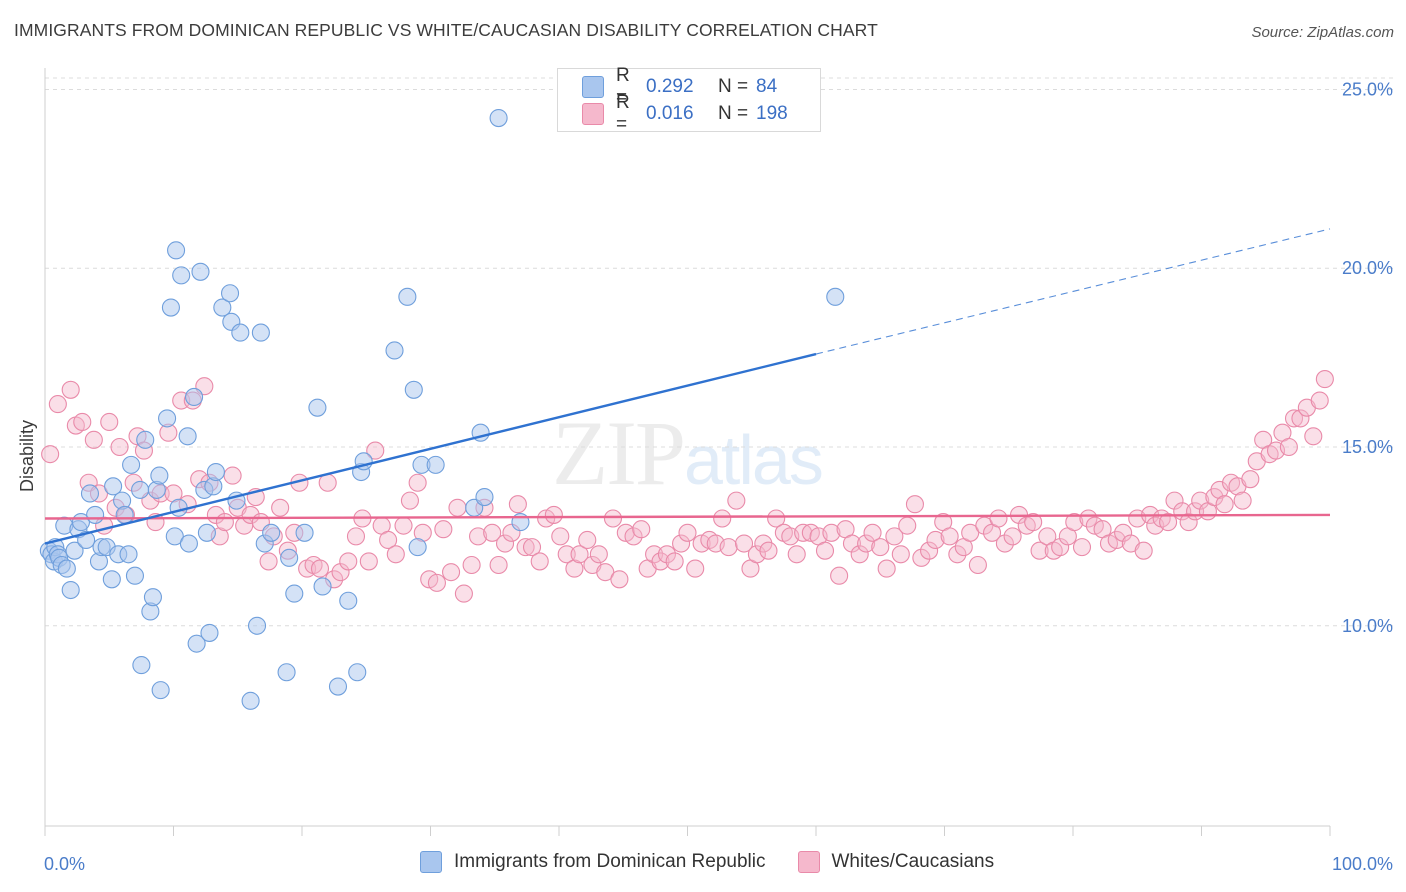  What do you see at coordinates (1073, 291) in the screenshot?
I see `trend-line-dominican-extension` at bounding box center [1073, 291].